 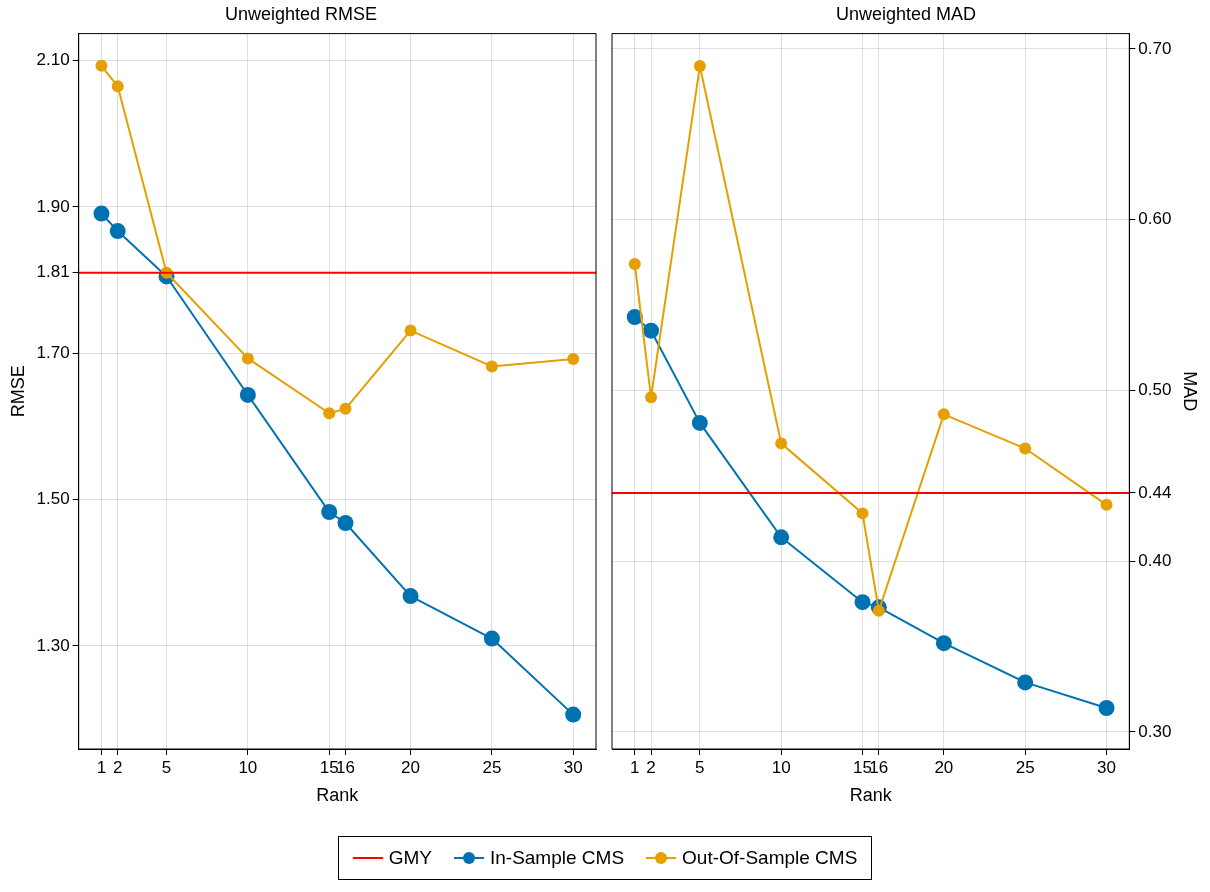 What do you see at coordinates (17, 391) in the screenshot?
I see `y-axis-title: RMSE` at bounding box center [17, 391].